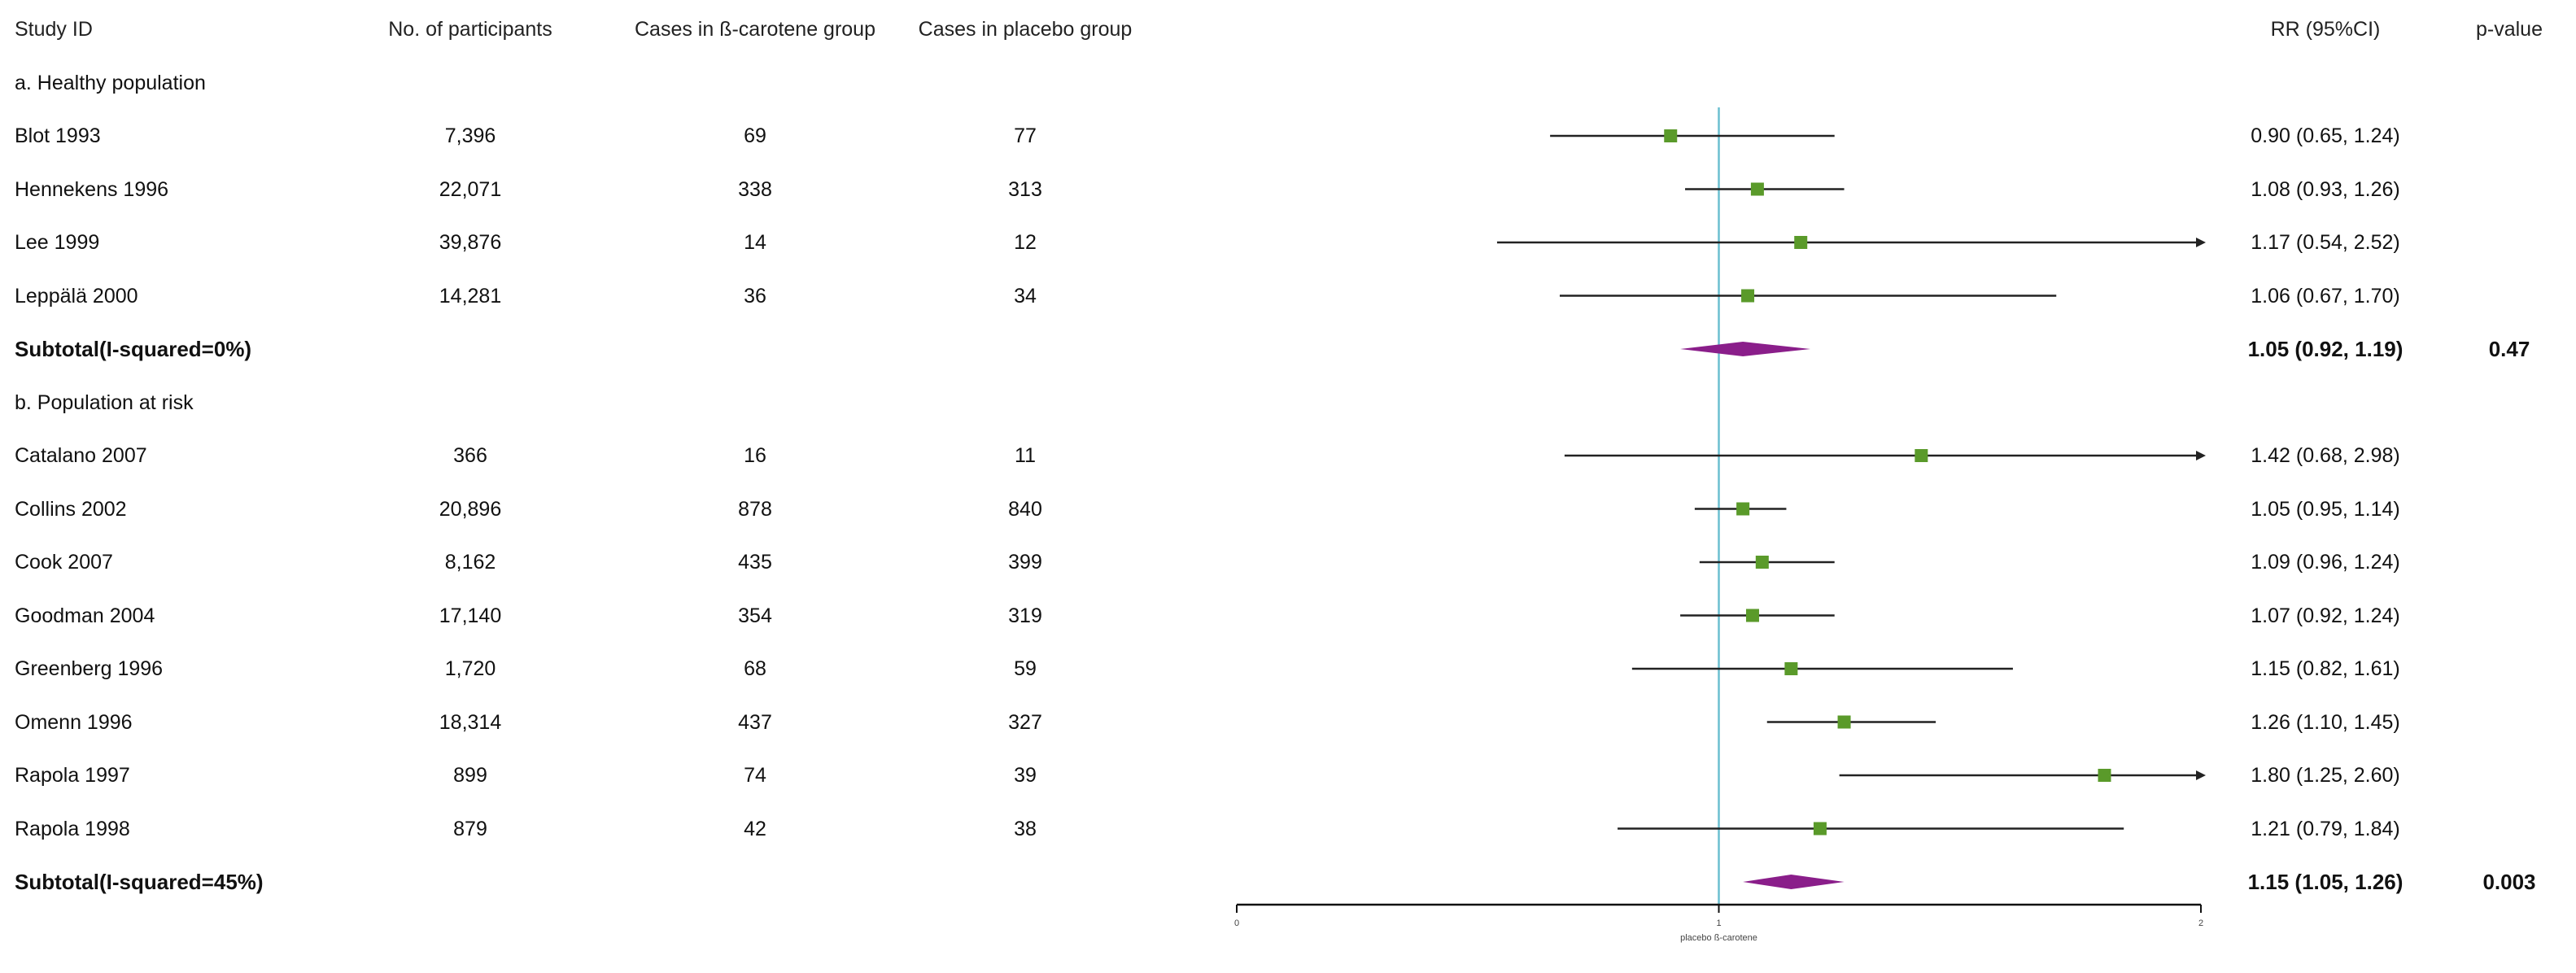 The width and height of the screenshot is (2576, 973). What do you see at coordinates (470, 828) in the screenshot?
I see `study-participants: 879` at bounding box center [470, 828].